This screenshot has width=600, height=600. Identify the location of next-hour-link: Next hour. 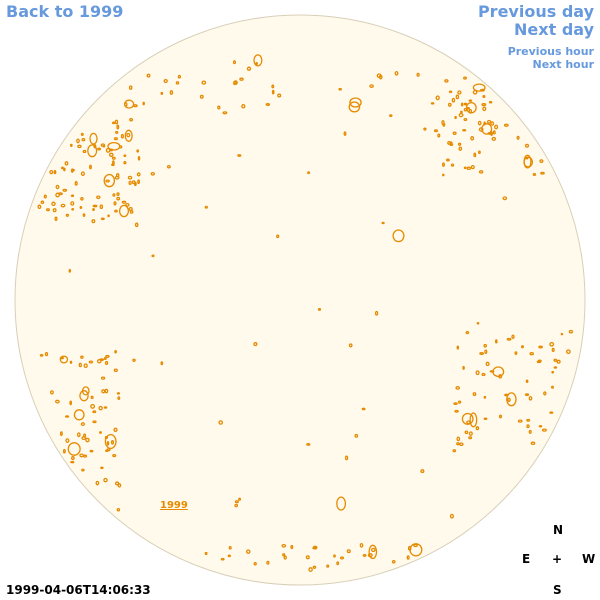
(563, 64).